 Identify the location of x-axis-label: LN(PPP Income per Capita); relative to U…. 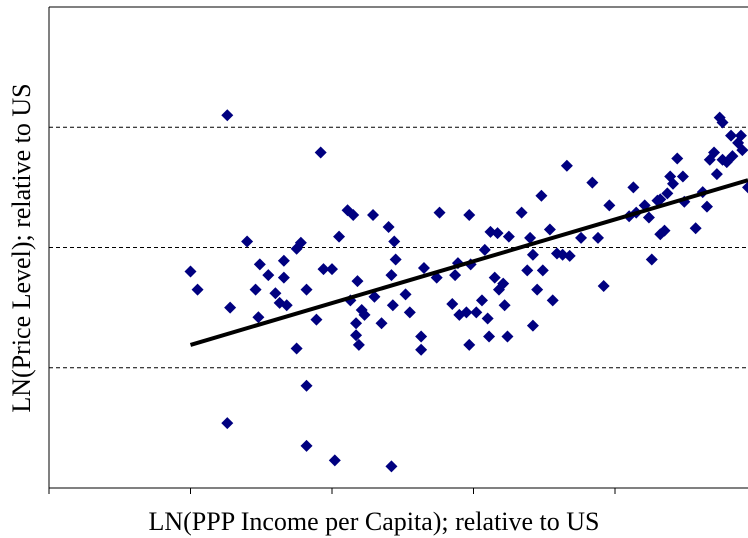
(373, 521).